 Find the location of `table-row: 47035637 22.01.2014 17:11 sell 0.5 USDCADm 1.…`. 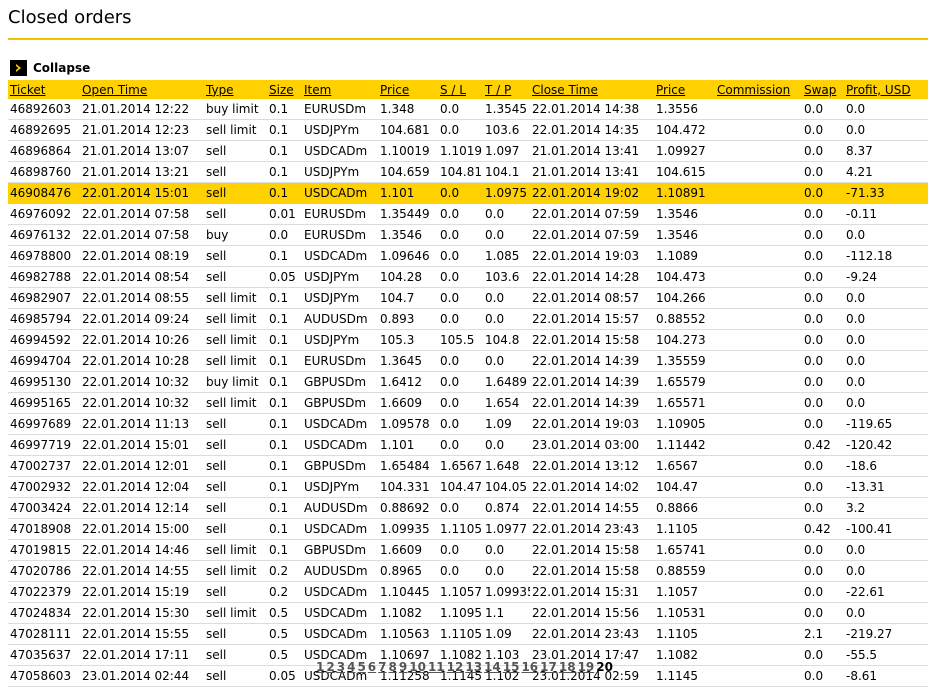

table-row: 47035637 22.01.2014 17:11 sell 0.5 USDCADm 1.… is located at coordinates (468, 655).